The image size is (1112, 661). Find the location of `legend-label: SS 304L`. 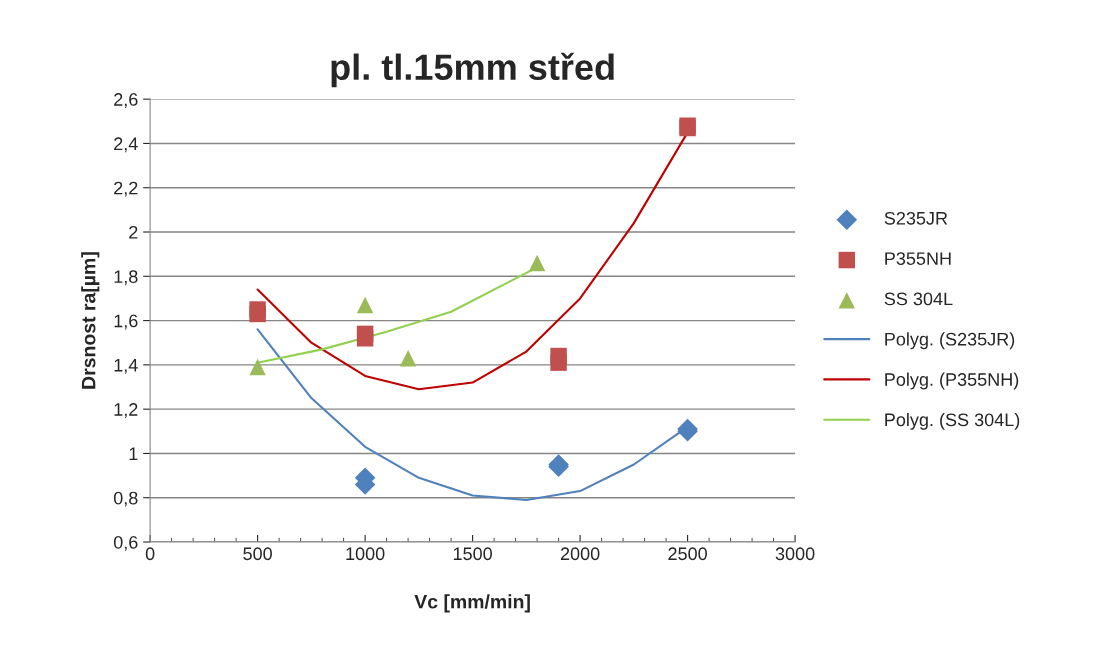

legend-label: SS 304L is located at coordinates (918, 299).